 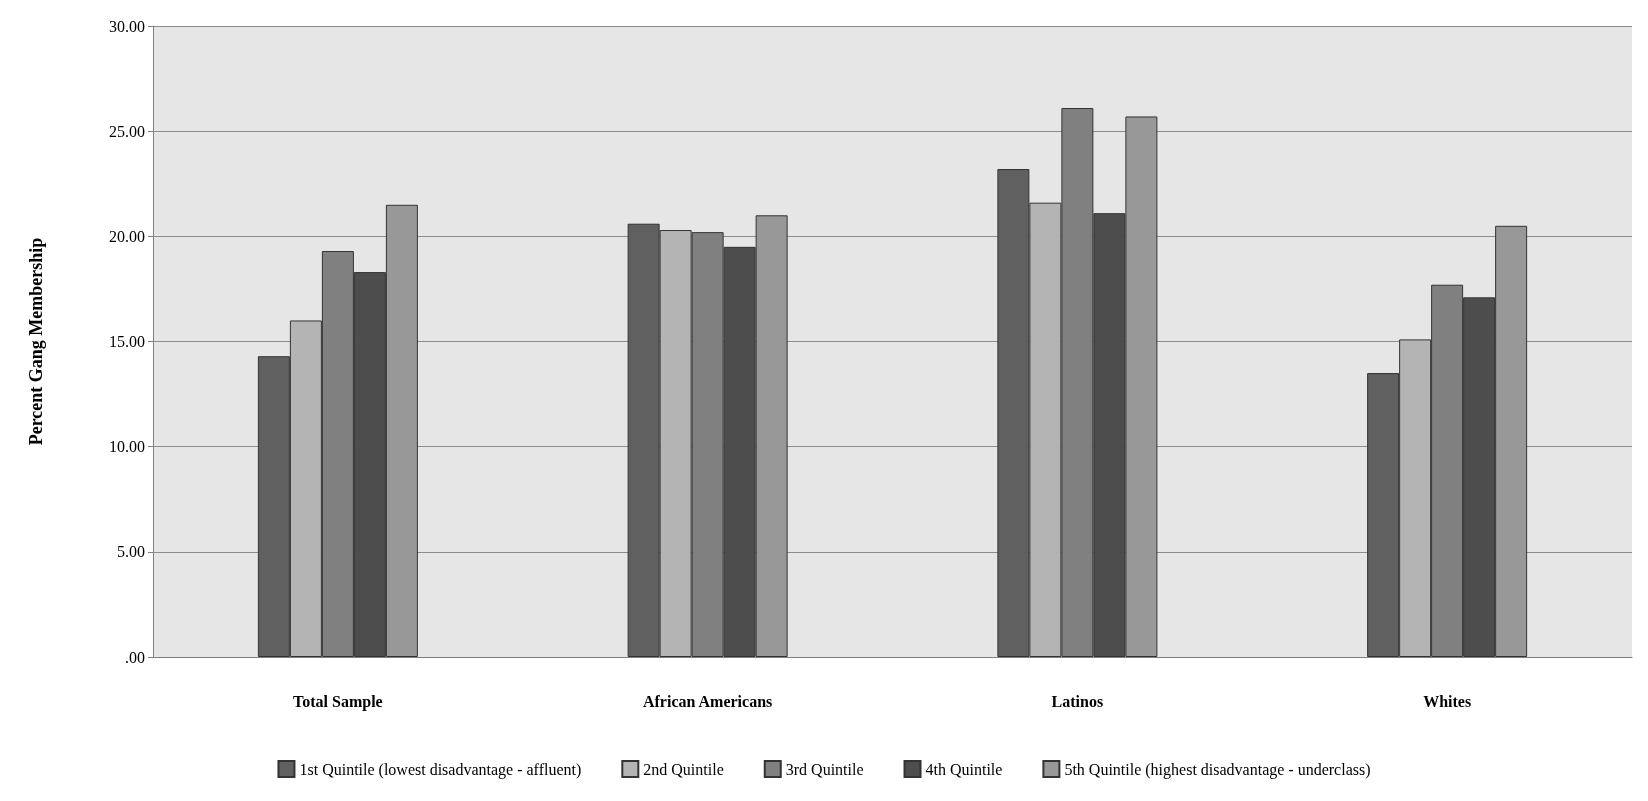 What do you see at coordinates (707, 701) in the screenshot?
I see `x-tick-label: African Americans` at bounding box center [707, 701].